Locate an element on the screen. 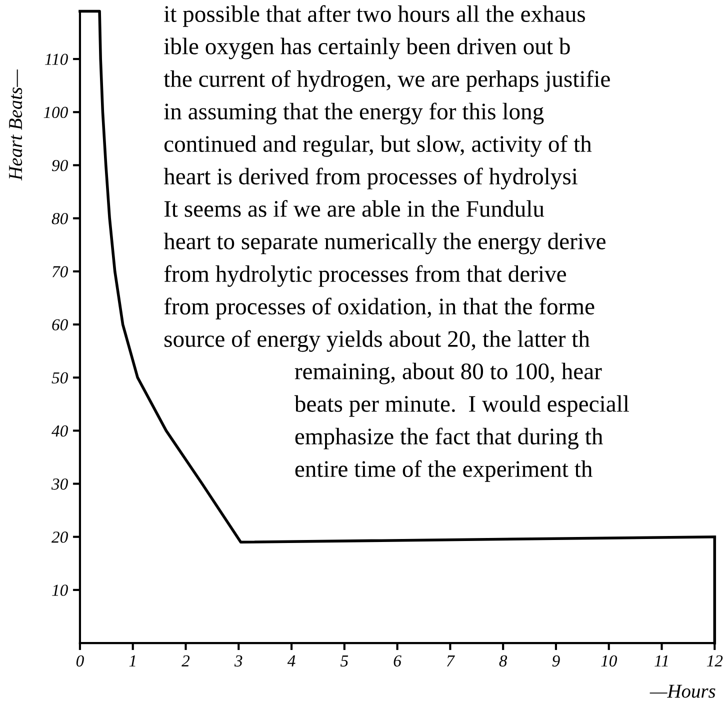 The width and height of the screenshot is (727, 702). y-tick-label: 50 is located at coordinates (60, 378).